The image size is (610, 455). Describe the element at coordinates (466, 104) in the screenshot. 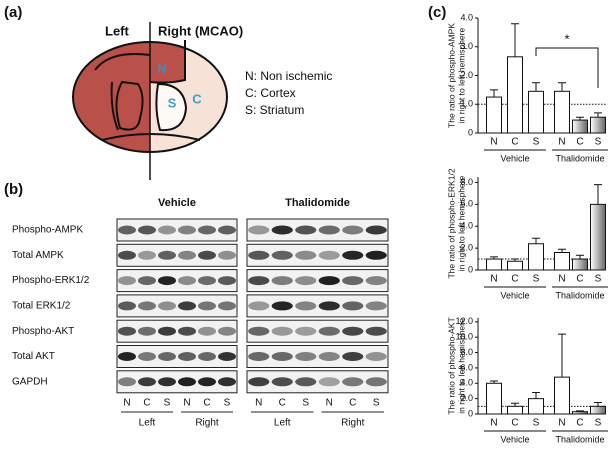

I see `y-tick-label: 1.0` at that location.